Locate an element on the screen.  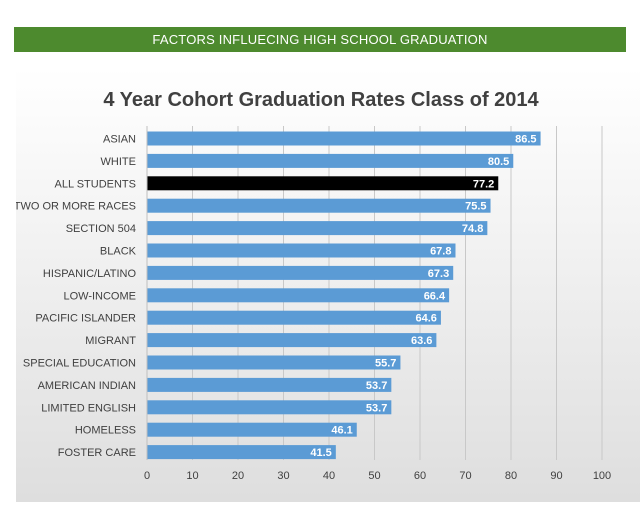
category-label: ALL STUDENTS is located at coordinates (95, 184).